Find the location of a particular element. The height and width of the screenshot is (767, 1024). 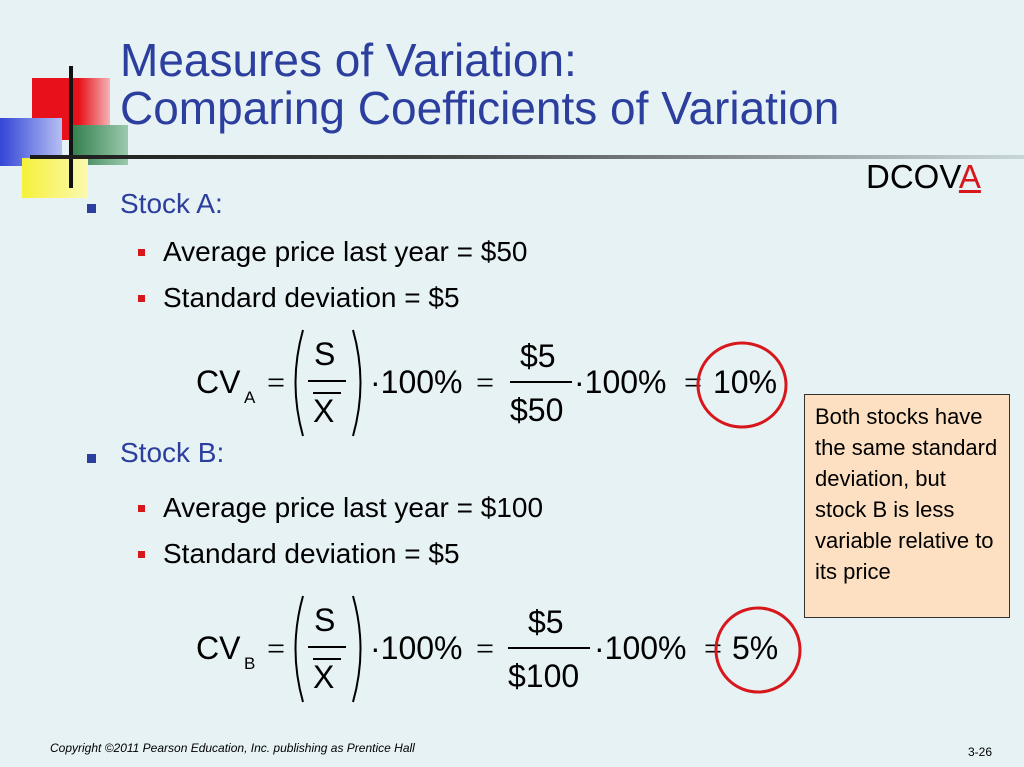

title-line-1: Measures of Variation: is located at coordinates (348, 60).